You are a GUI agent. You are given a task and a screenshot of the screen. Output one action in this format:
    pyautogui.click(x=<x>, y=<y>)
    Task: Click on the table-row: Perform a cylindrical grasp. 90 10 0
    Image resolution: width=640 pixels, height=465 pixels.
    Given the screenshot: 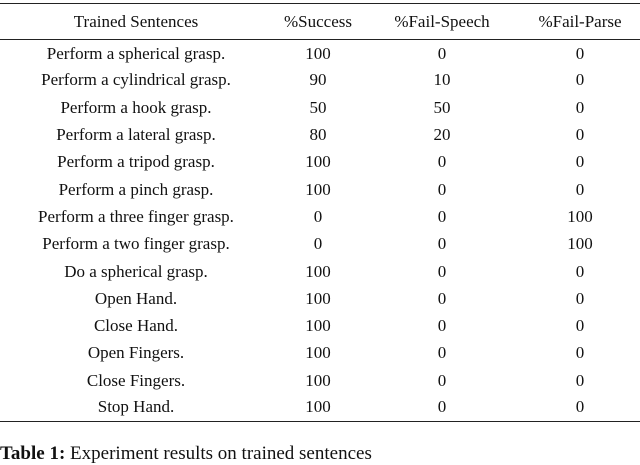 What is the action you would take?
    pyautogui.click(x=320, y=80)
    